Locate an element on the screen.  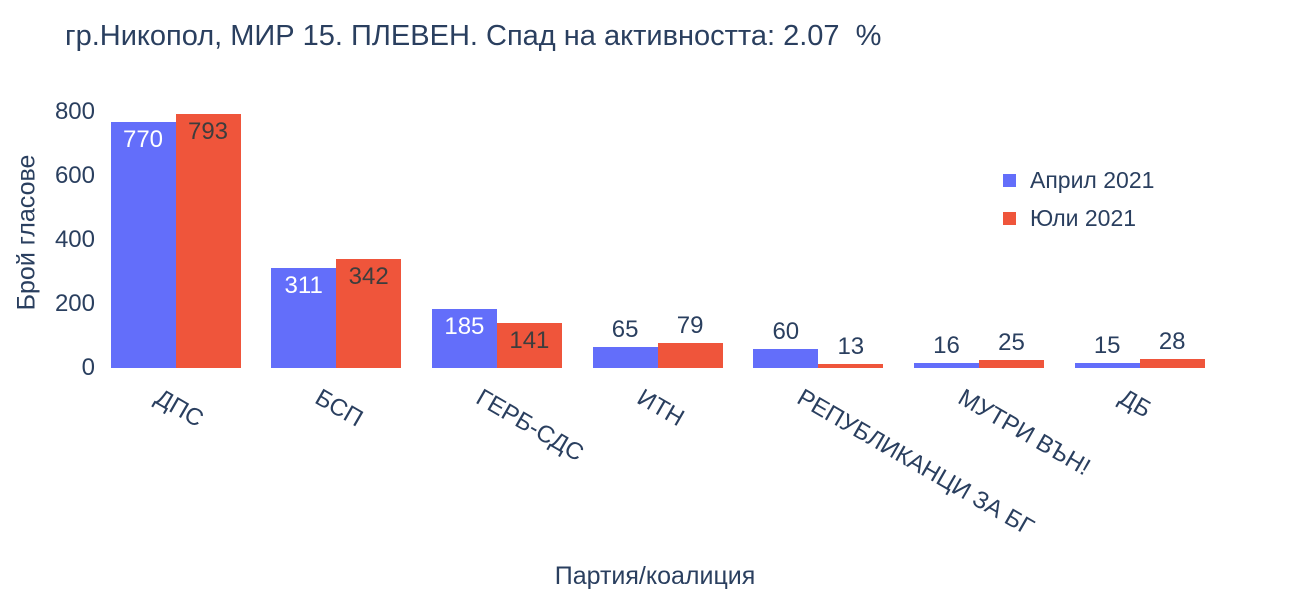
y-tick-label: 0 is located at coordinates (88, 367).